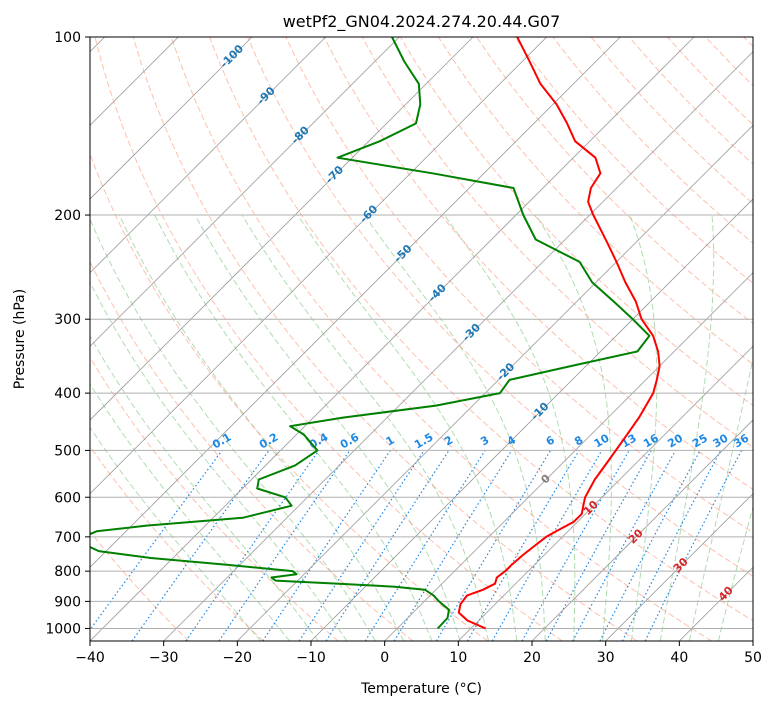 Image resolution: width=775 pixels, height=708 pixels. Describe the element at coordinates (67, 602) in the screenshot. I see `y-tick-label: 900` at that location.